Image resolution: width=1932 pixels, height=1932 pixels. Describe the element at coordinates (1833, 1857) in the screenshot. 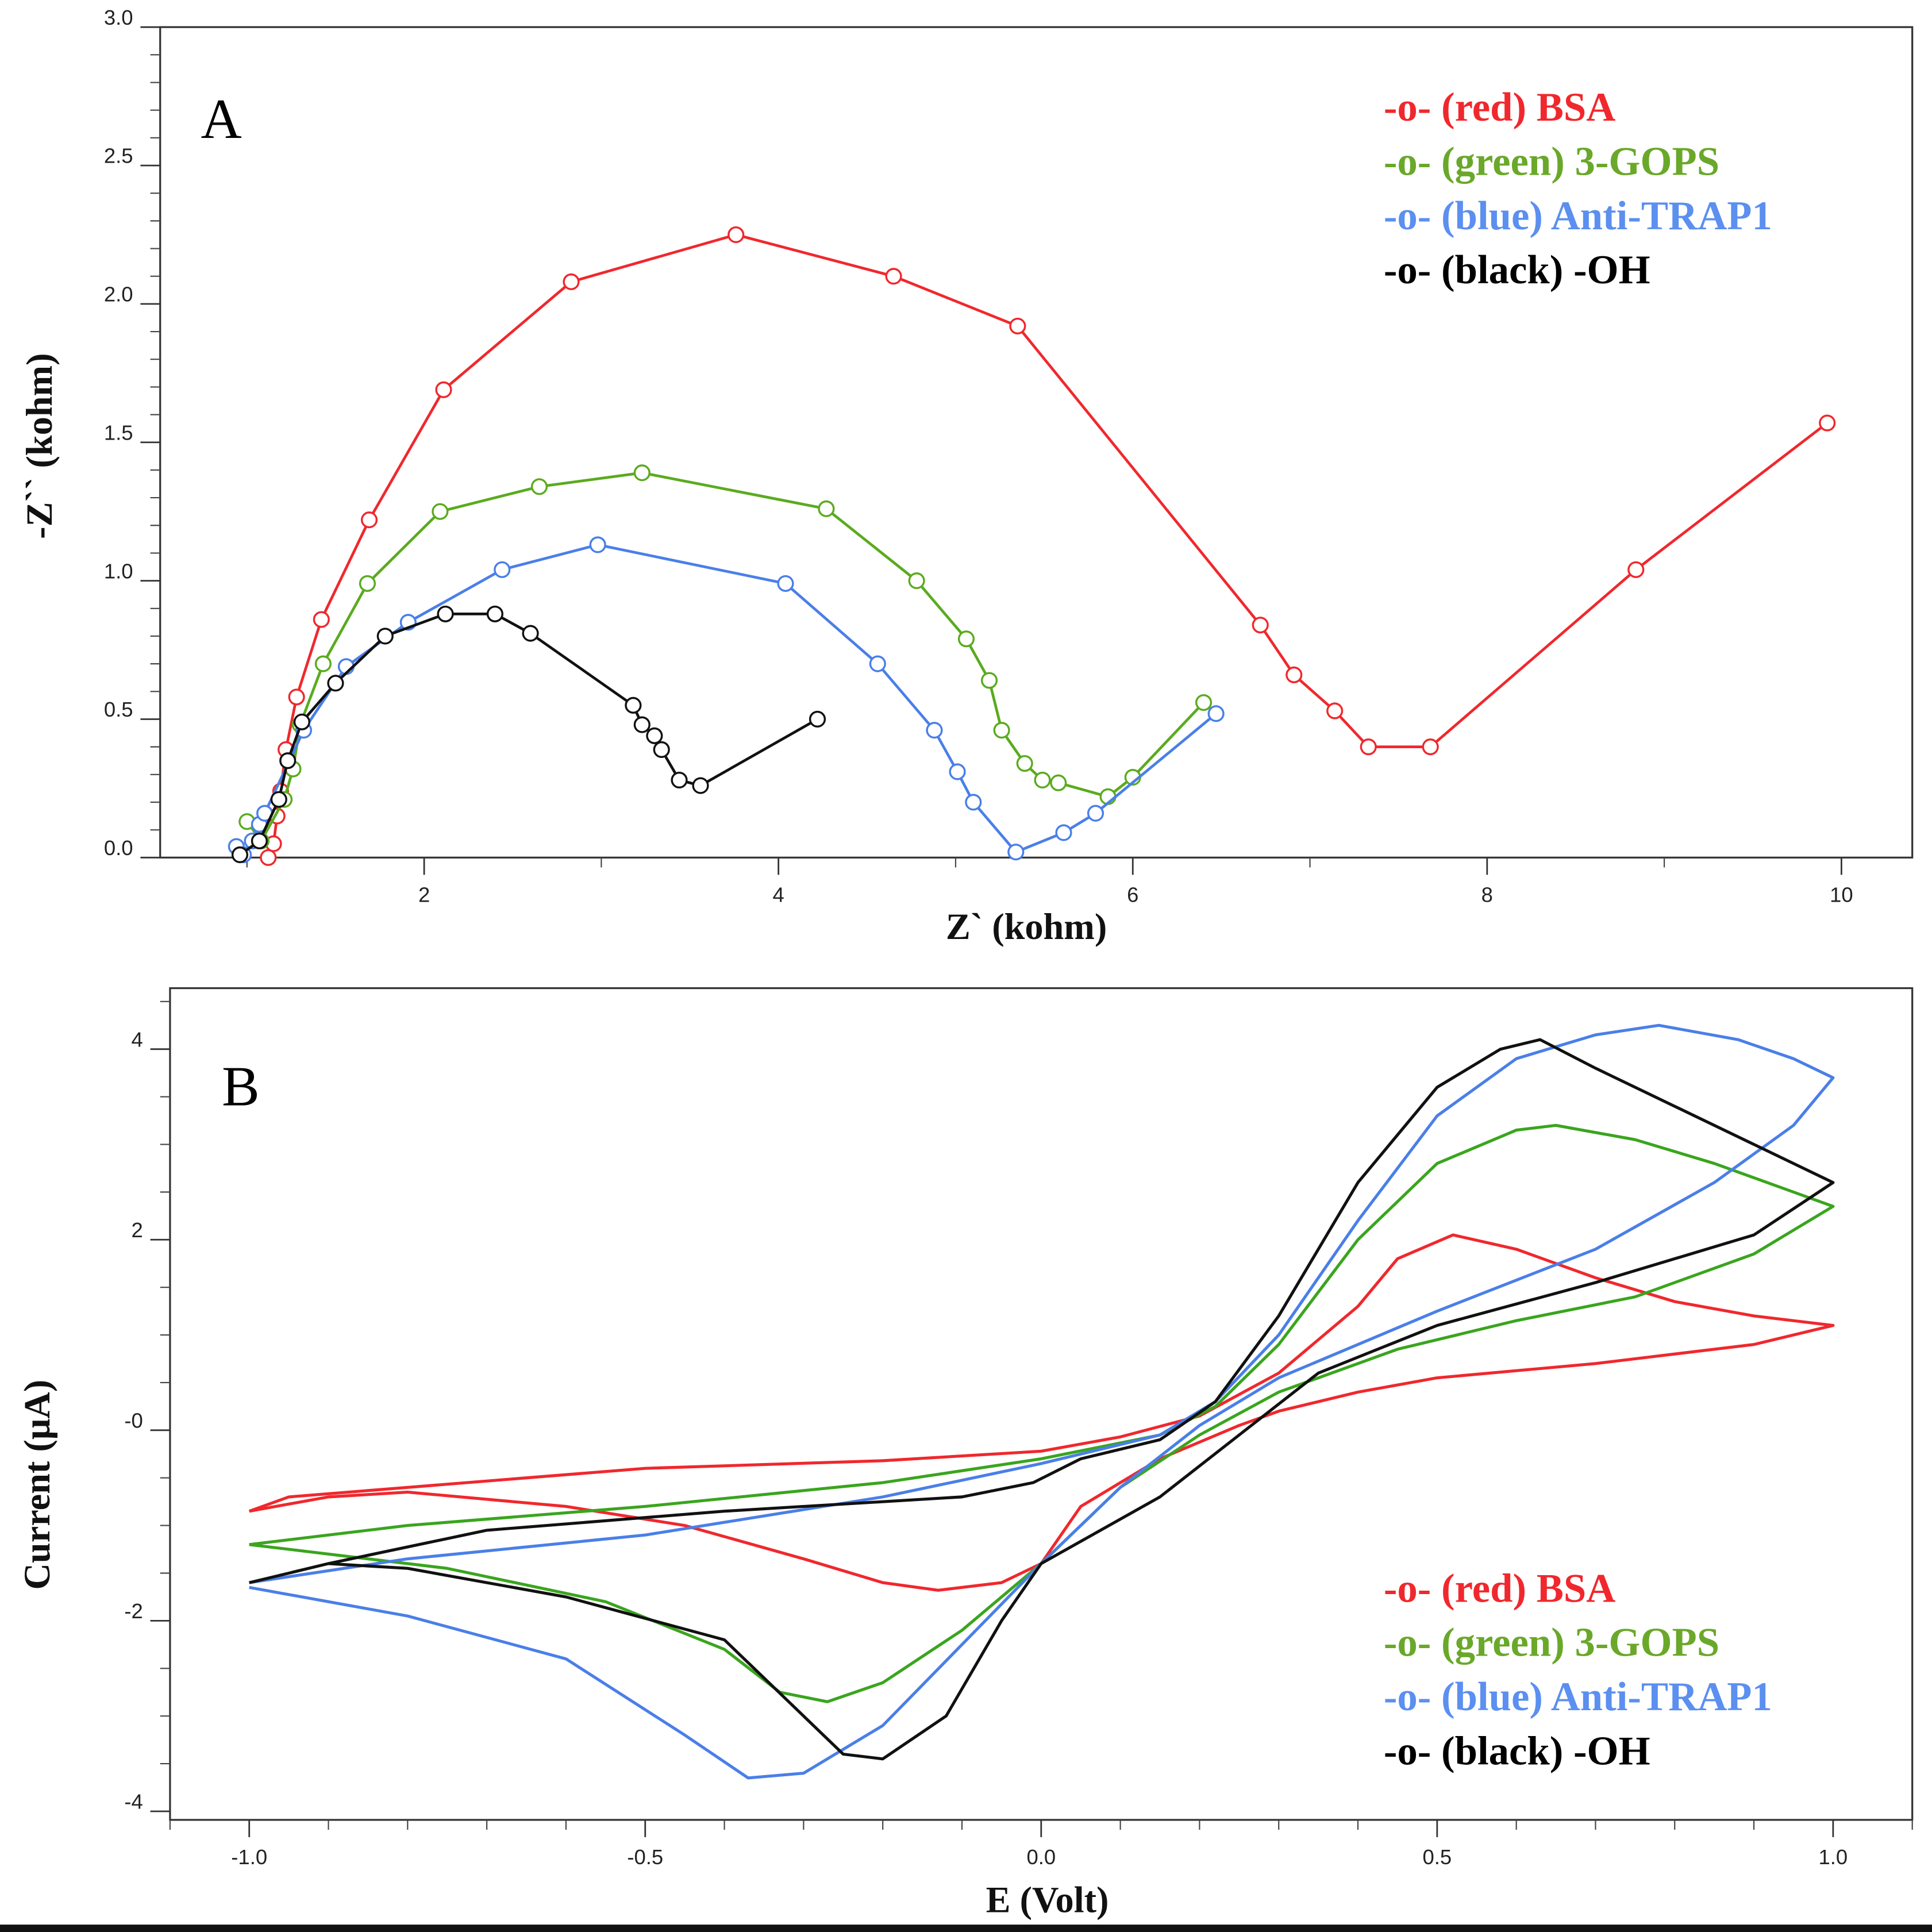

I see `x-tick-label: 1.0` at that location.